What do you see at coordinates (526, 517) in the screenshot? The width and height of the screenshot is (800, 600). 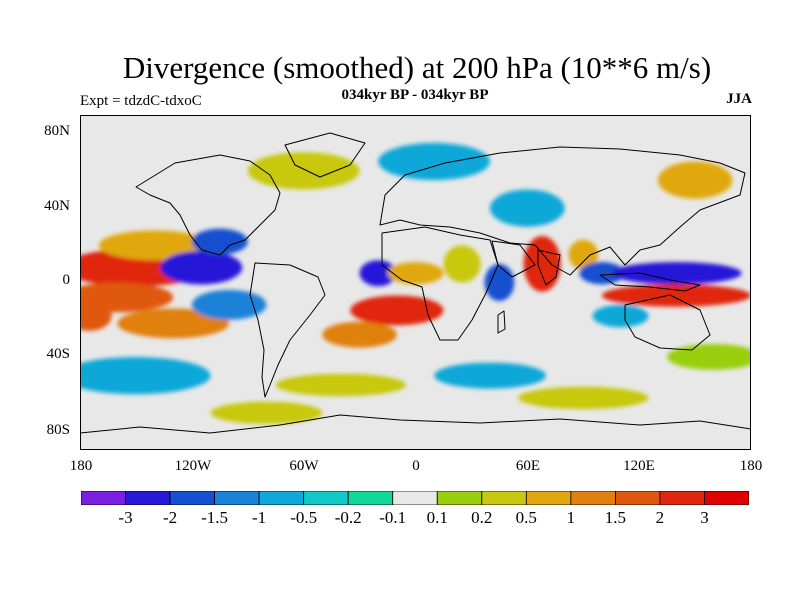 I see `colorbar-tick-label: 0.5` at bounding box center [526, 517].